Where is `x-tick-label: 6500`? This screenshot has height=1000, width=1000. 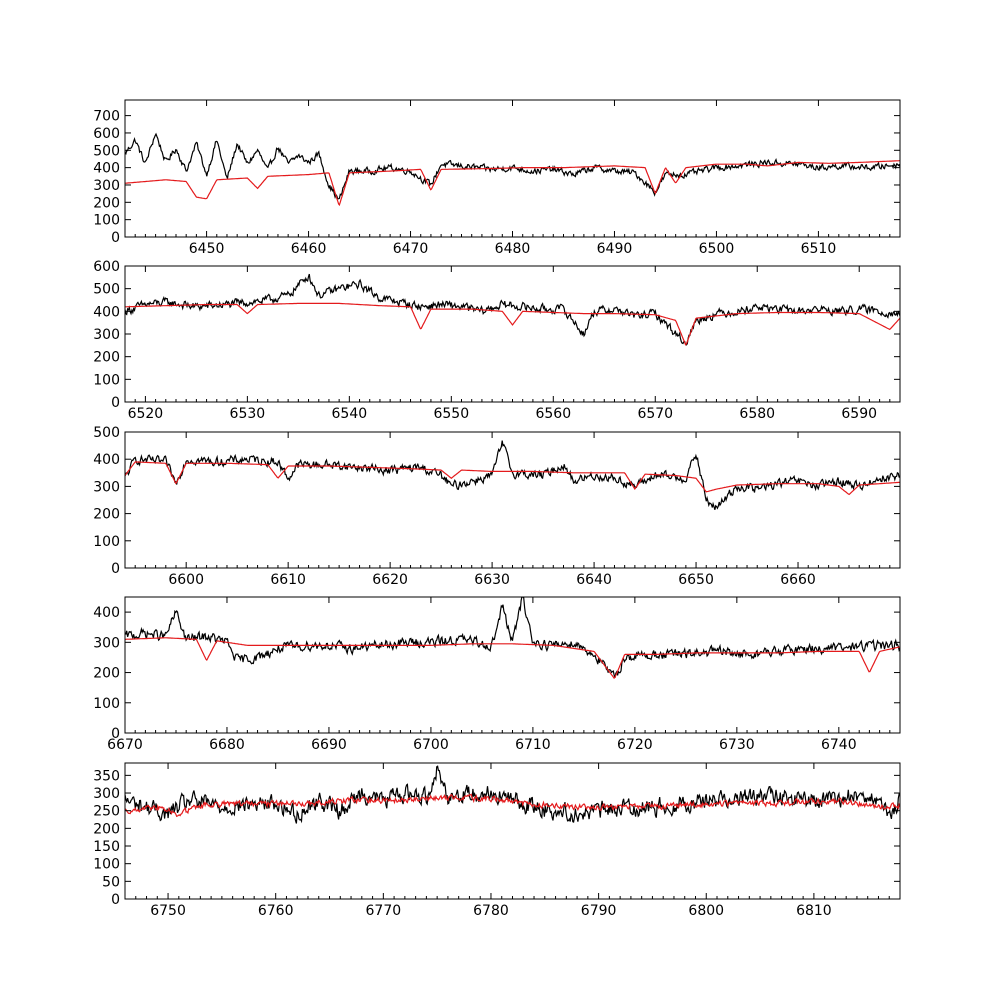 x-tick-label: 6500 is located at coordinates (717, 249).